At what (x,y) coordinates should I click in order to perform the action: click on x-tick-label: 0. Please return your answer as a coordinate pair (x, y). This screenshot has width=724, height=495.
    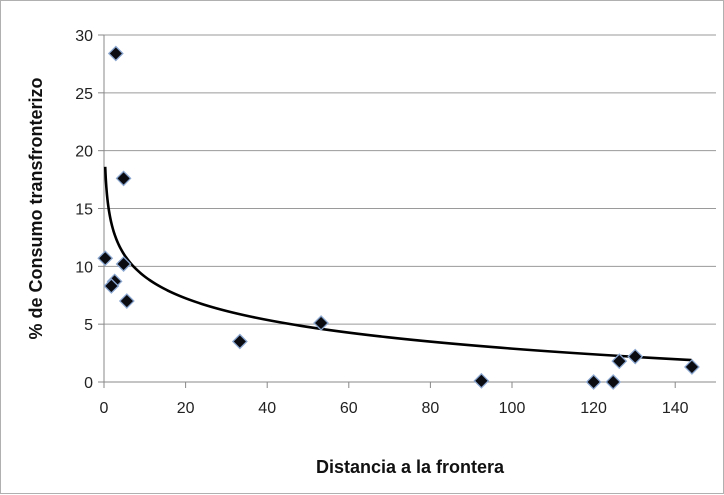
    Looking at the image, I should click on (104, 408).